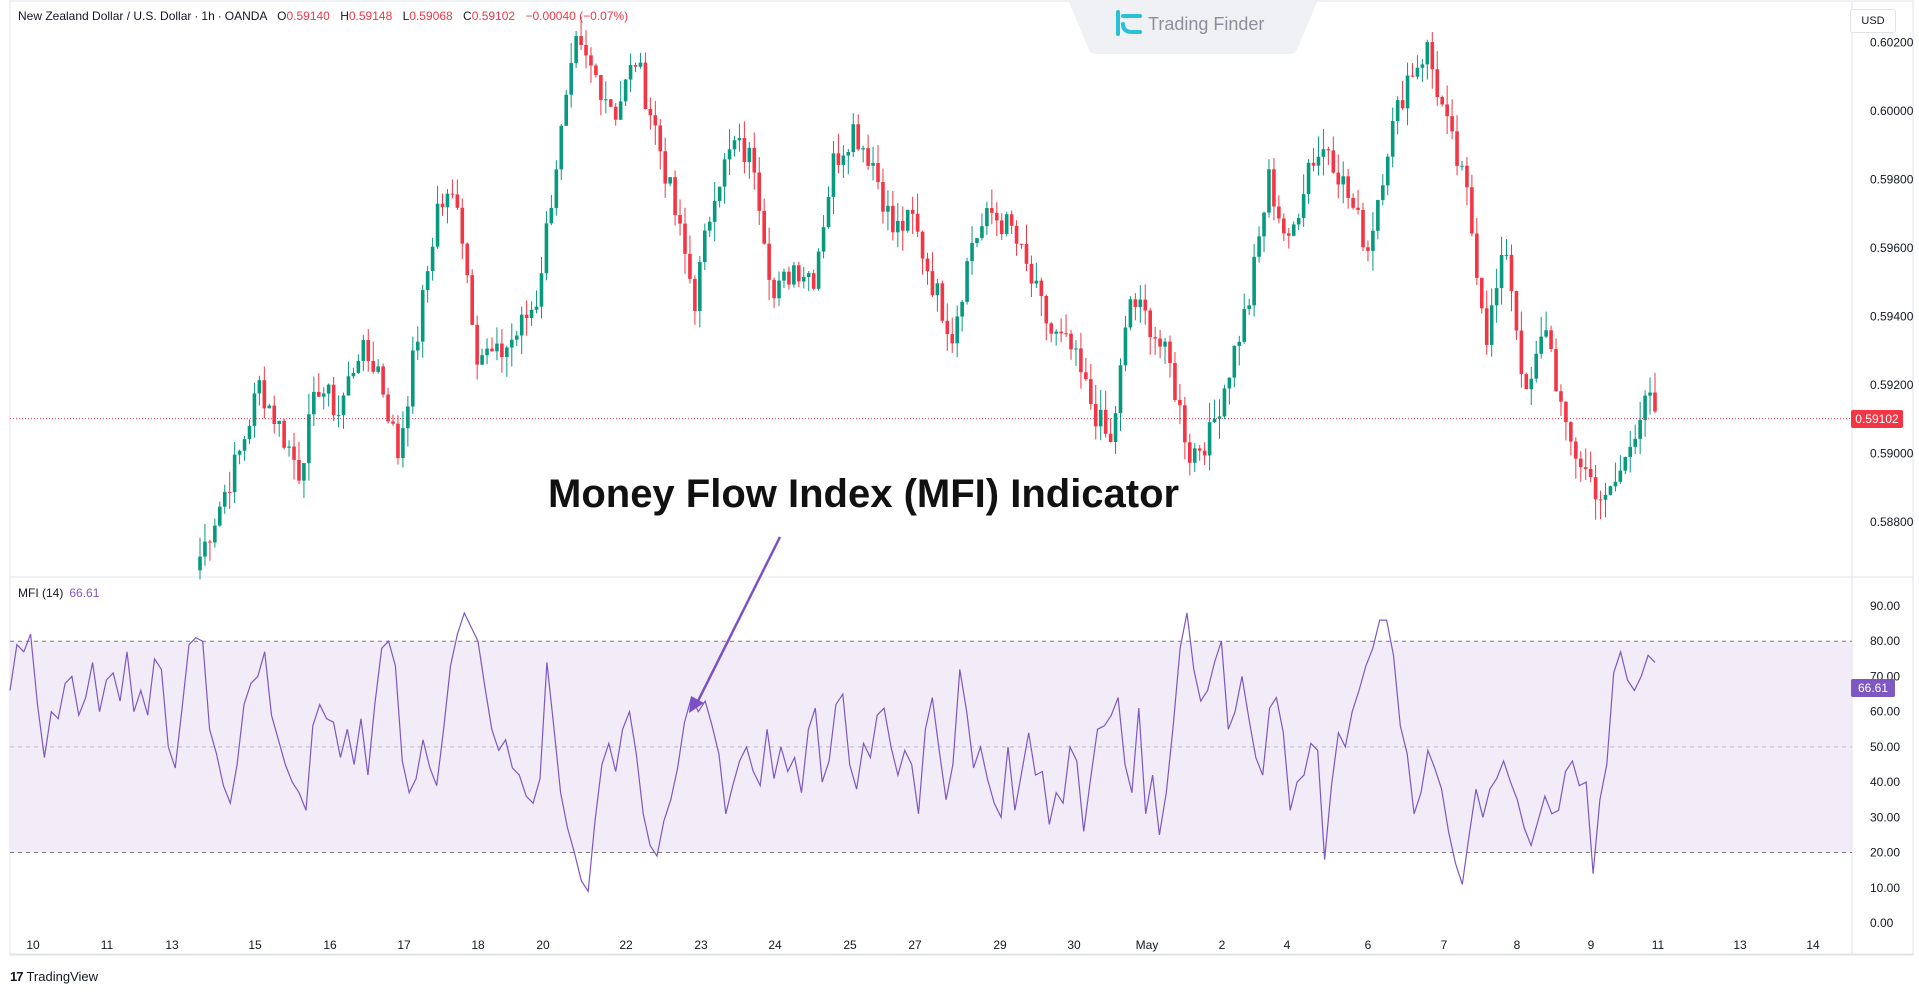 This screenshot has height=996, width=1919. What do you see at coordinates (1885, 606) in the screenshot?
I see `mfi-tick-label: 90.00` at bounding box center [1885, 606].